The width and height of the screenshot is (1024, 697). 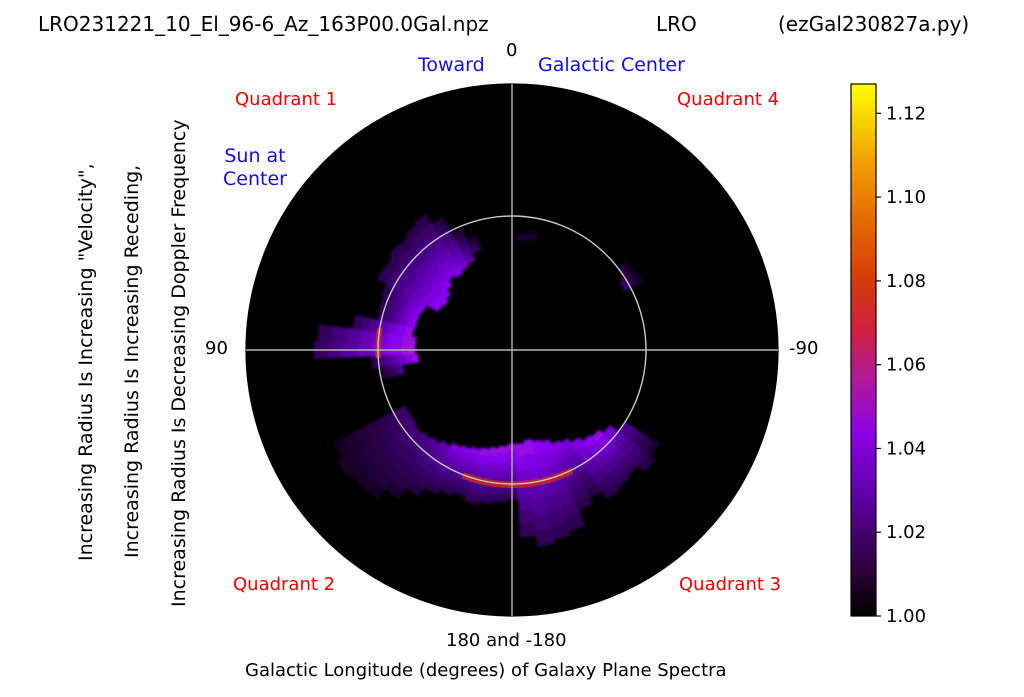 What do you see at coordinates (477, 480) in the screenshot?
I see `peak-cell` at bounding box center [477, 480].